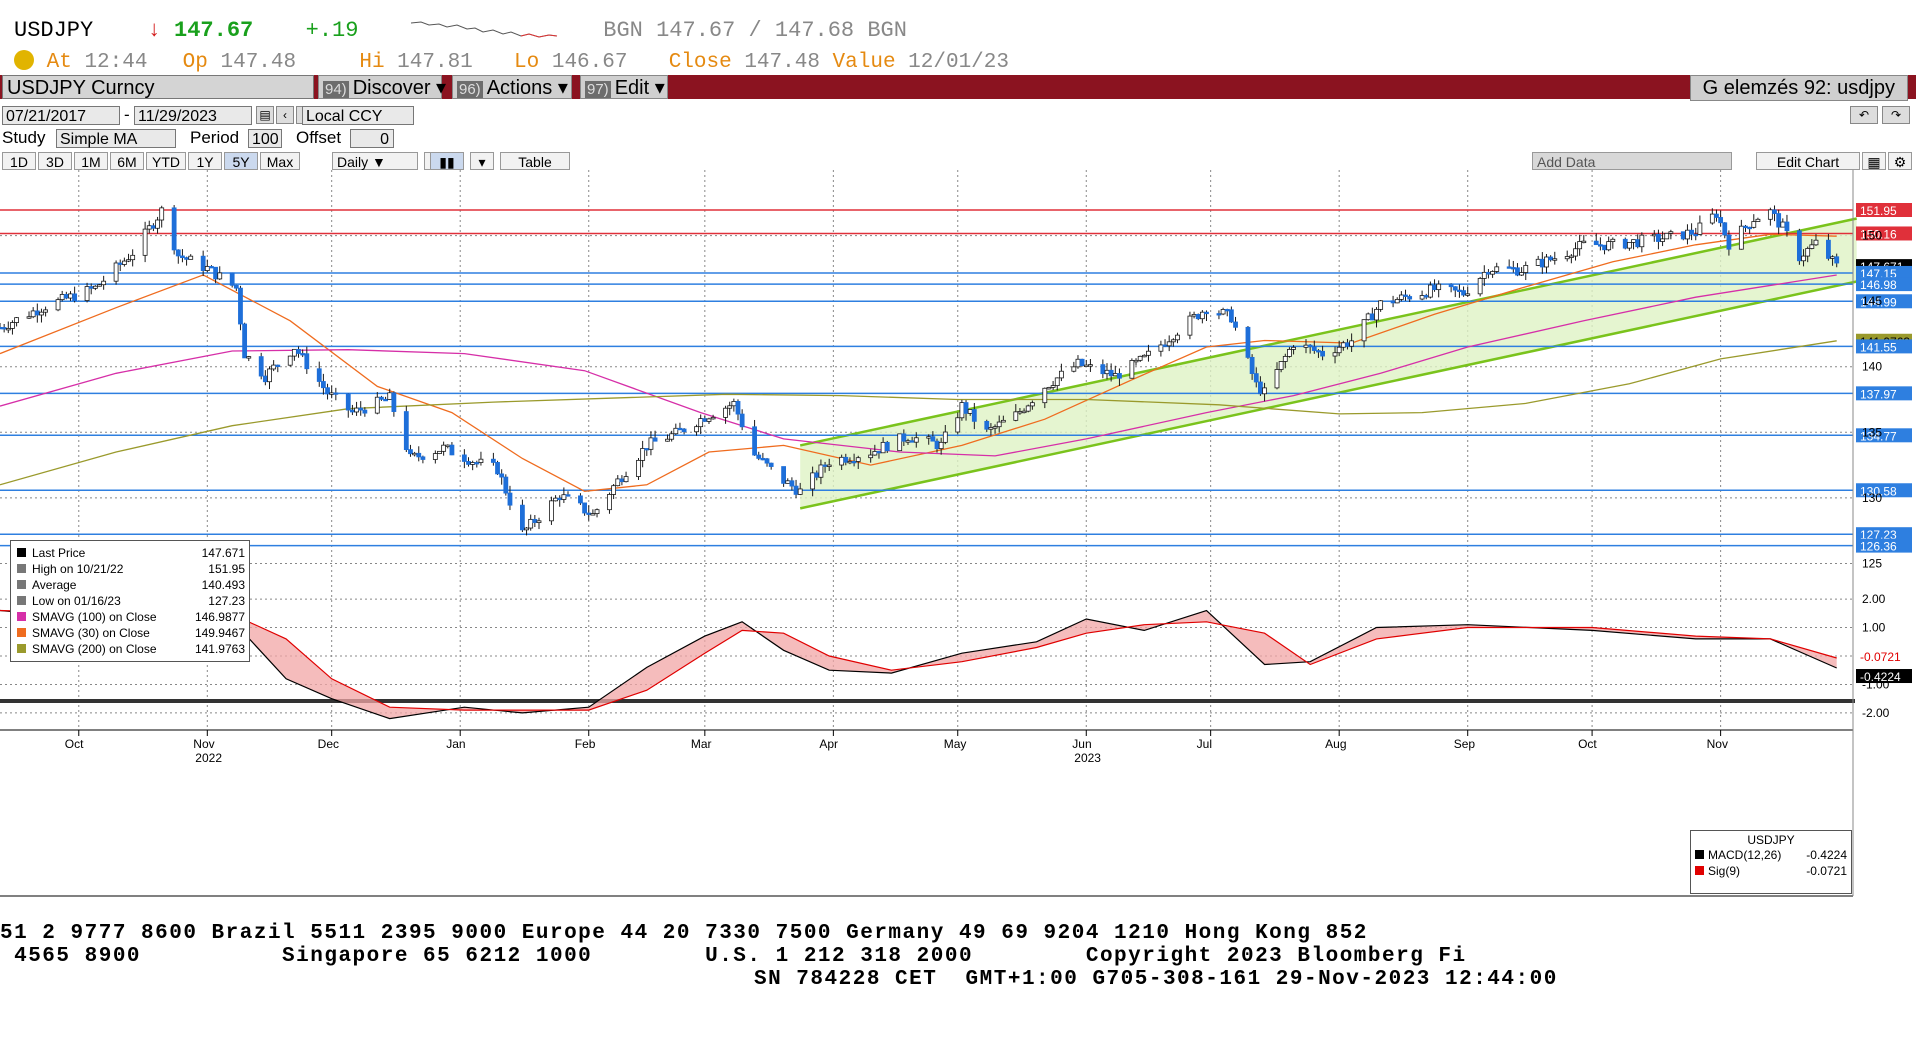 This screenshot has height=1037, width=1916. Describe the element at coordinates (927, 701) in the screenshot. I see `panel-divider` at that location.